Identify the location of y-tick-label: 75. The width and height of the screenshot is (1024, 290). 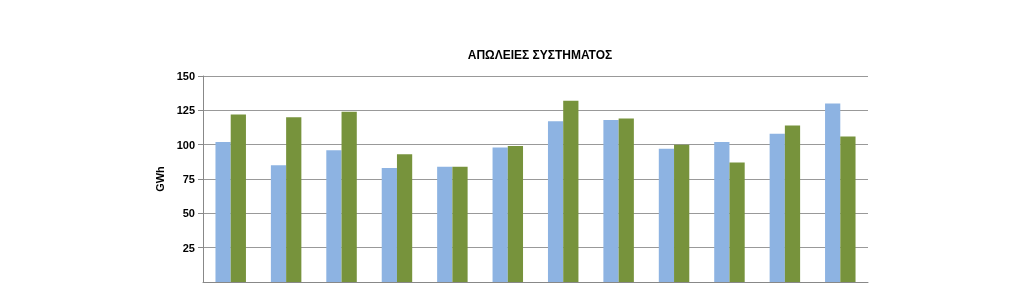
(188, 179).